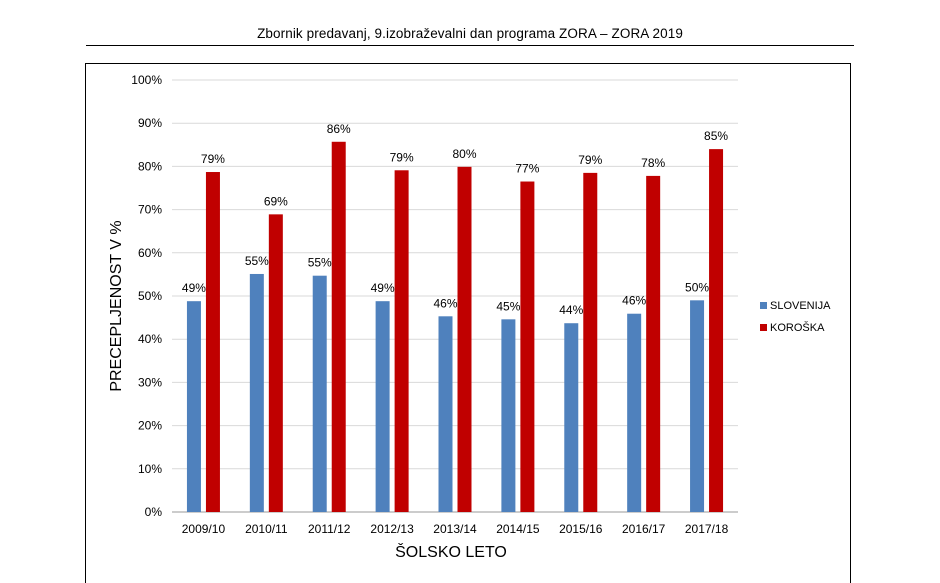  What do you see at coordinates (339, 129) in the screenshot?
I see `data-label: 86%` at bounding box center [339, 129].